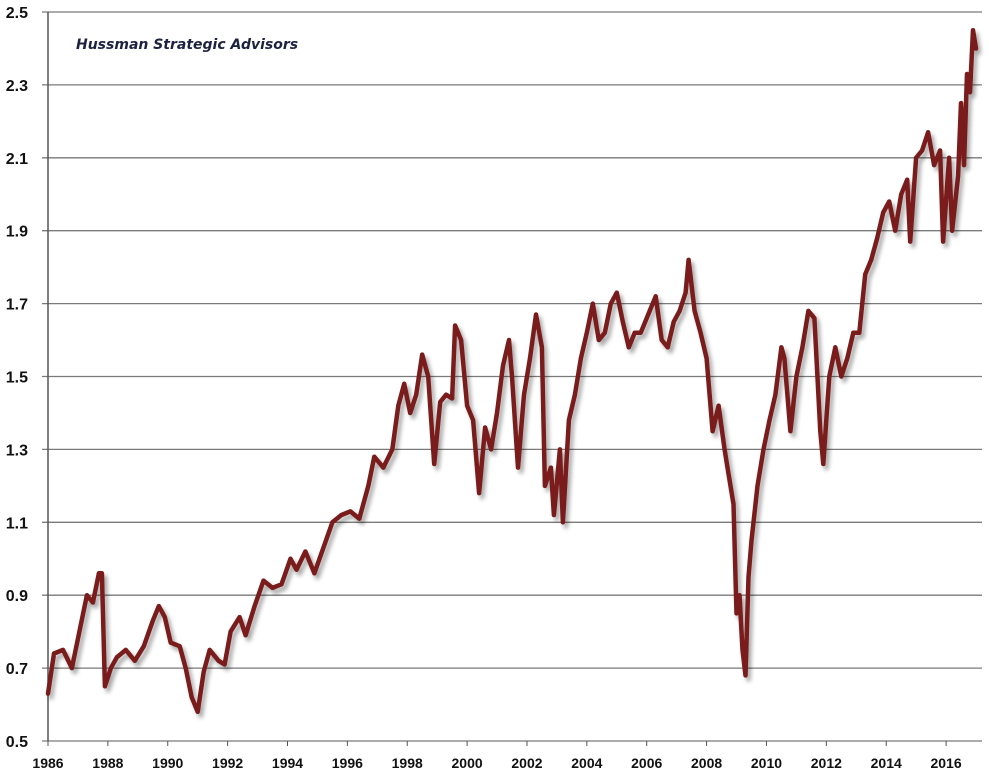 The height and width of the screenshot is (779, 989). Describe the element at coordinates (17, 305) in the screenshot. I see `y-tick-label: 1.7` at that location.